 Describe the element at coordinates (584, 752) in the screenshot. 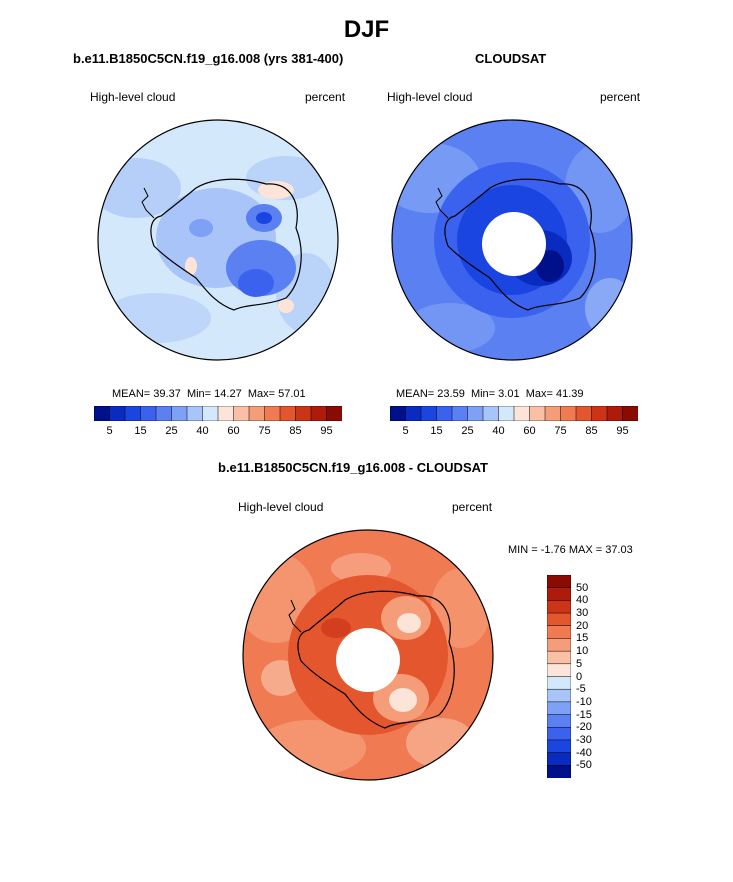

I see `diff-colorbar-tick-label: -40` at that location.